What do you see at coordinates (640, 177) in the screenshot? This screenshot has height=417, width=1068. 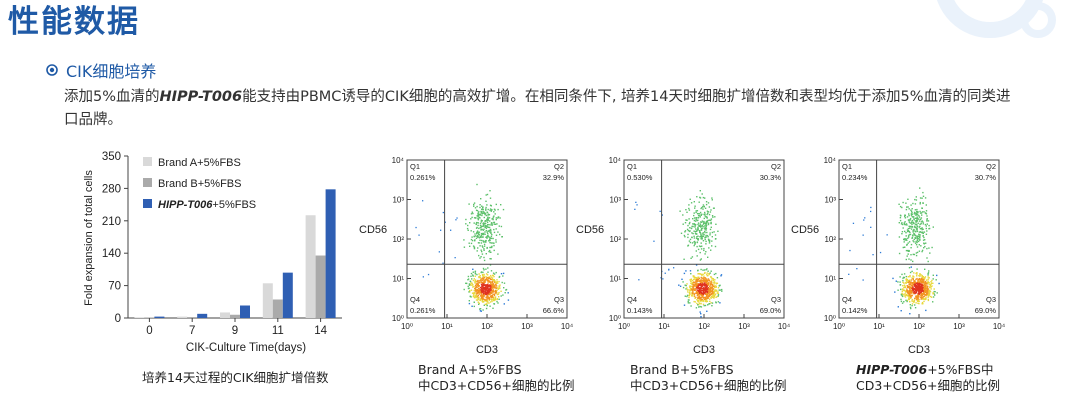 I see `quadrant-percent: 0.530%` at bounding box center [640, 177].